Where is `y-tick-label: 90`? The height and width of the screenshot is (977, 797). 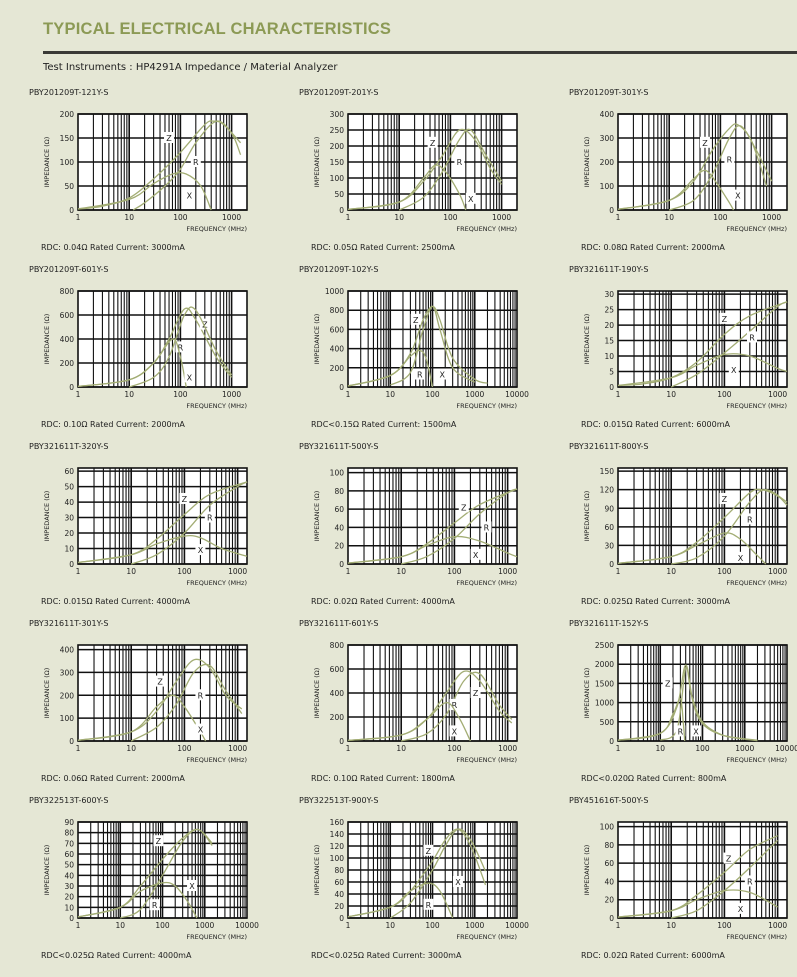
y-tick-label: 90 is located at coordinates (609, 508).